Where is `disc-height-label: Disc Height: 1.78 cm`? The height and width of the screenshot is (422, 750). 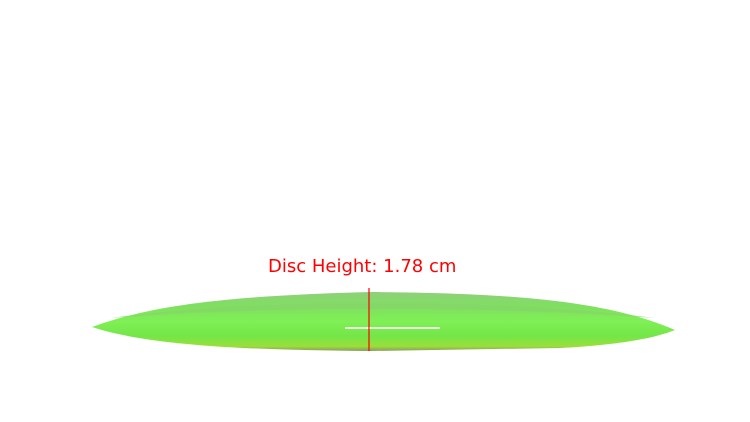 disc-height-label: Disc Height: 1.78 cm is located at coordinates (362, 266).